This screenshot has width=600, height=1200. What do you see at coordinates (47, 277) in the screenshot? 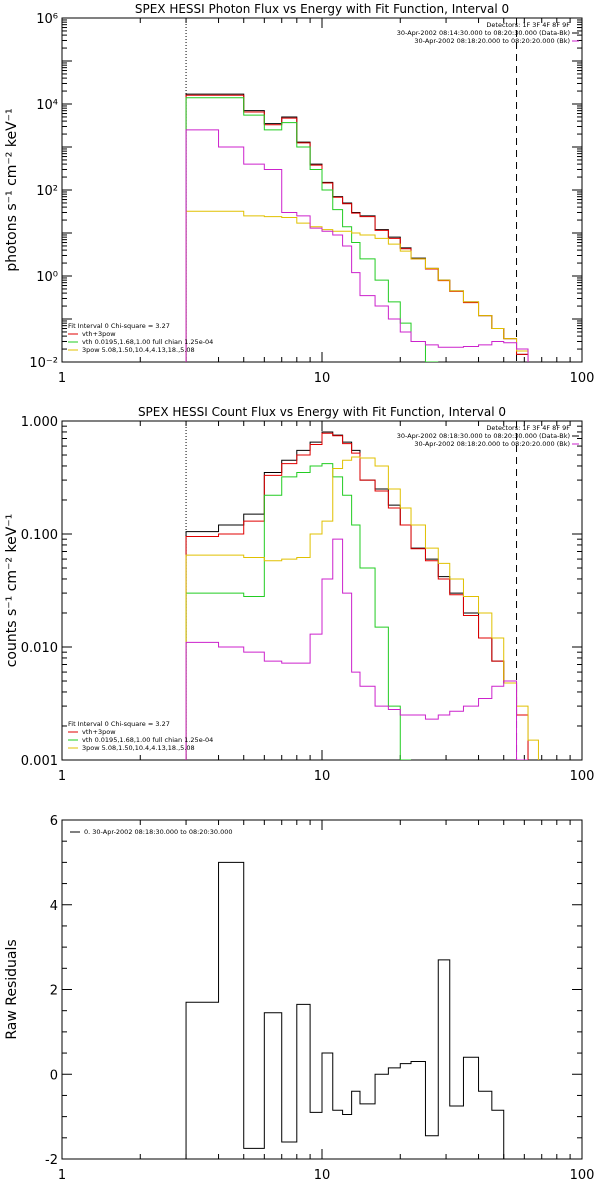
I see `y-tick-label: 10⁰` at bounding box center [47, 277].